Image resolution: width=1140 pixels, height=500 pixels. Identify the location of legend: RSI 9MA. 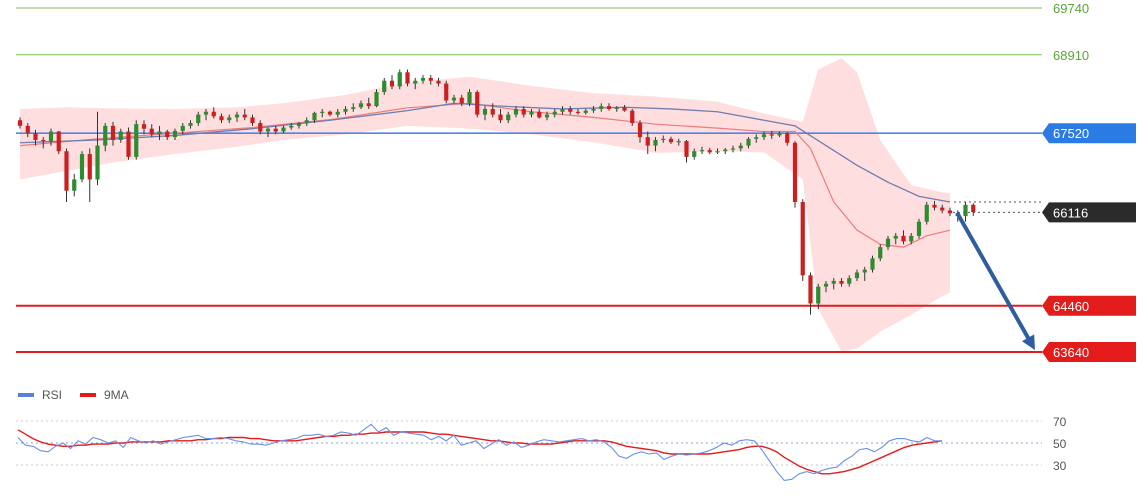
(73, 395).